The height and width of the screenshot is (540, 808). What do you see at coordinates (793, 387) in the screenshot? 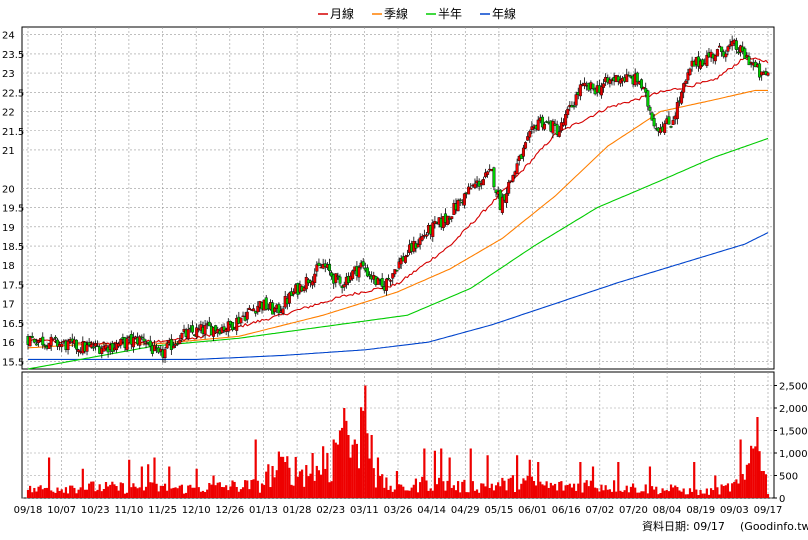
I see `y-tick-label: 2,500` at bounding box center [793, 387].